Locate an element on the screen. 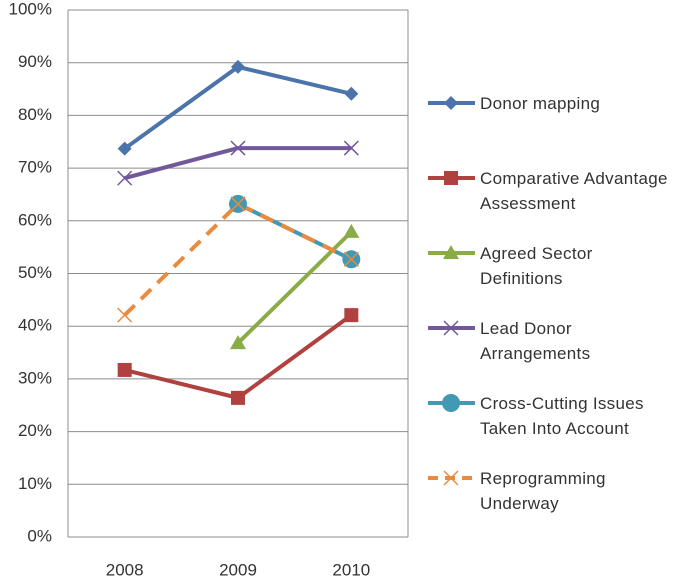  y-tick-label: 50% is located at coordinates (35, 272).